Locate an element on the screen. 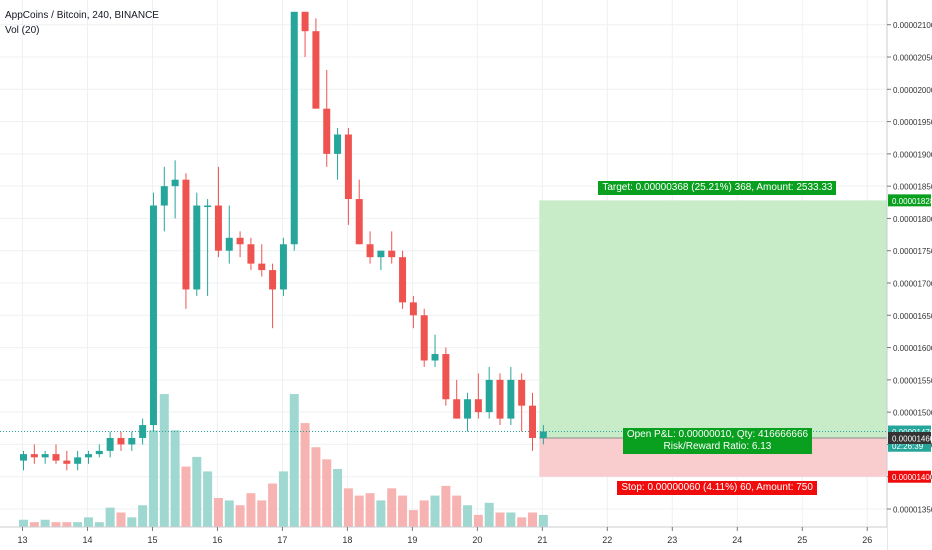 The height and width of the screenshot is (550, 932). price-highlight-label: 0.00001828 is located at coordinates (912, 201).